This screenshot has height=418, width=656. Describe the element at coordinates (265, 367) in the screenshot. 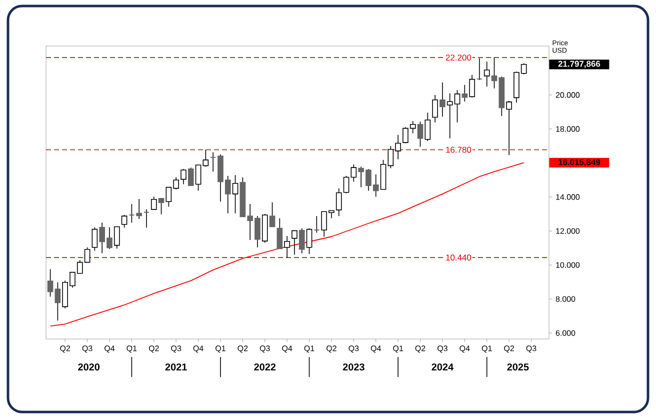

I see `text: 2022` at that location.